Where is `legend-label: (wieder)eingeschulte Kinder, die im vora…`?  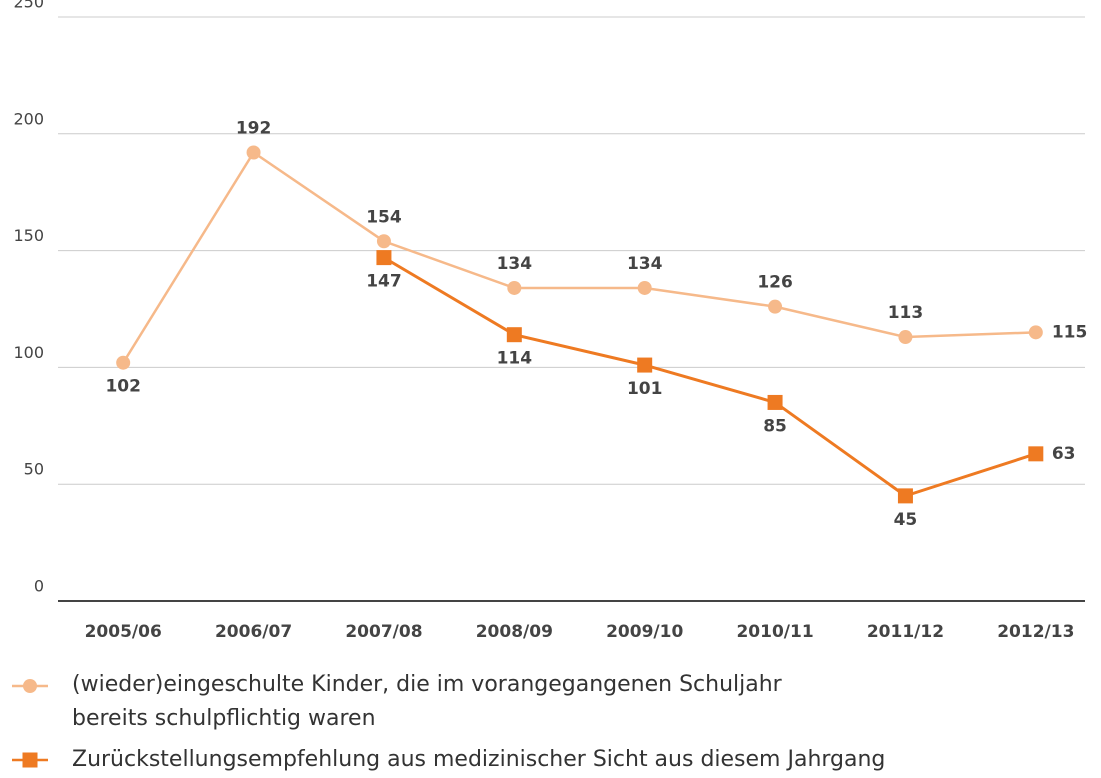
legend-label: (wieder)eingeschulte Kinder, die im vora… is located at coordinates (427, 701).